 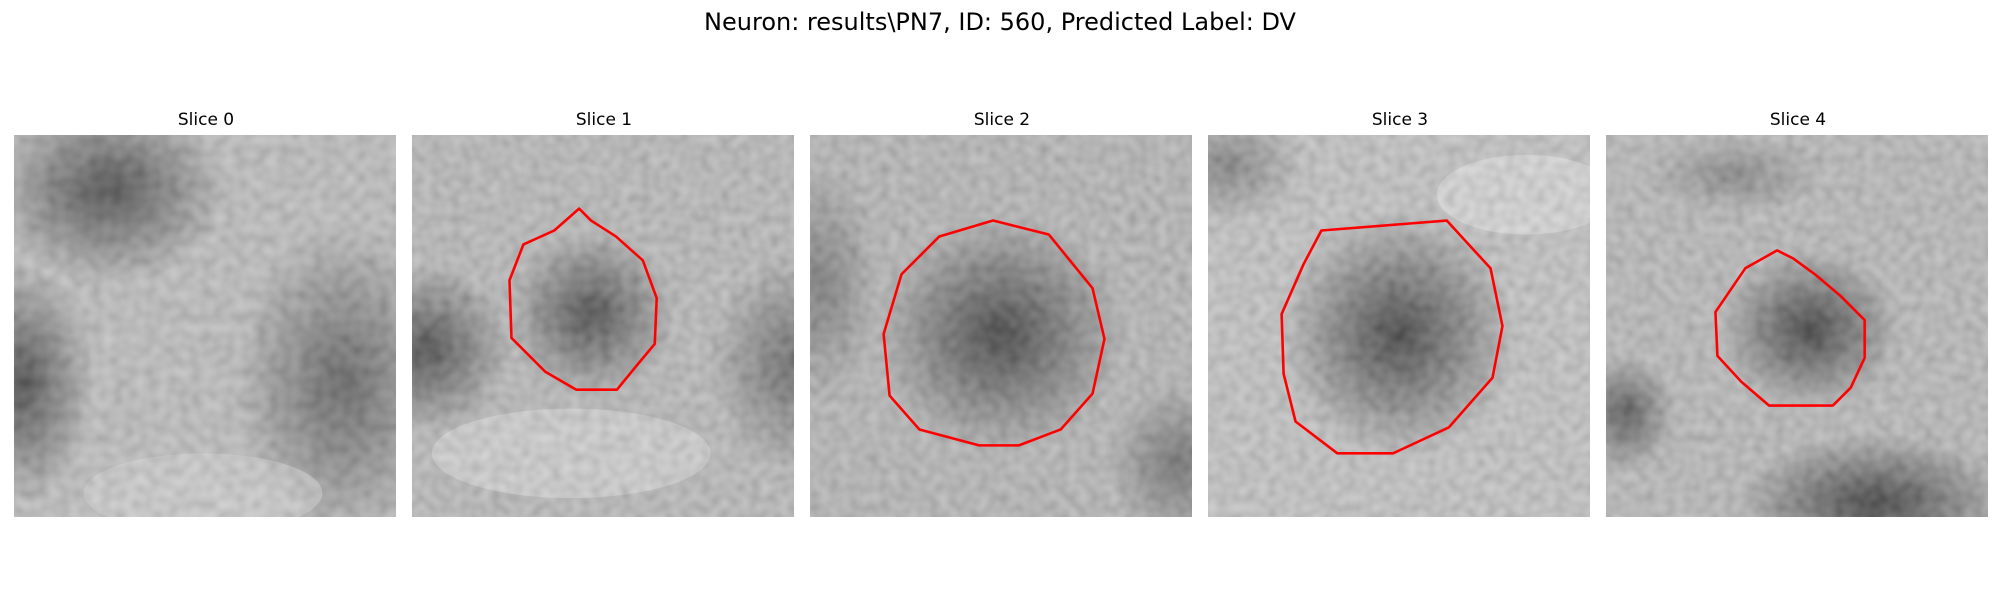 I want to click on slice-panel-3: Slice 3, so click(x=1400, y=312).